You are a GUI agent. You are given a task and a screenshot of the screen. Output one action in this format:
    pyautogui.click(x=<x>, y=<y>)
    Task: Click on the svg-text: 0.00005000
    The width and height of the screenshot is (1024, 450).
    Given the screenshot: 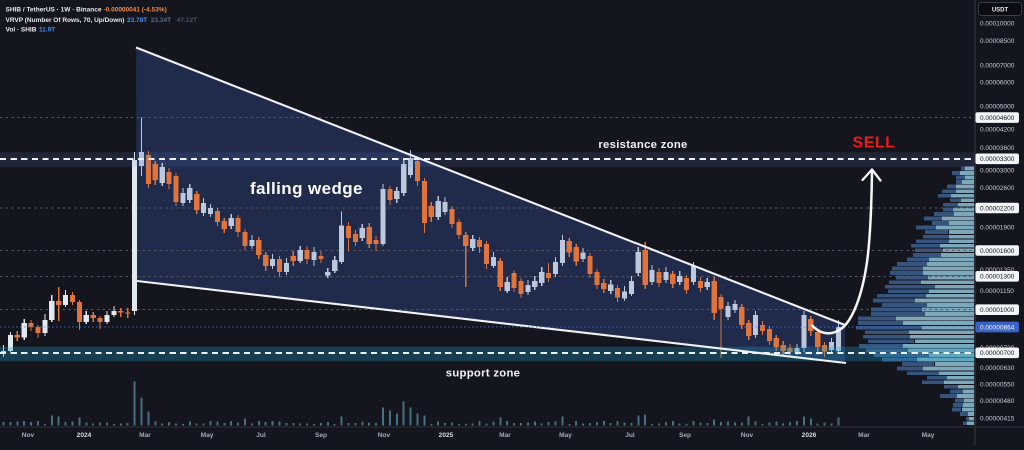 What is the action you would take?
    pyautogui.click(x=997, y=106)
    